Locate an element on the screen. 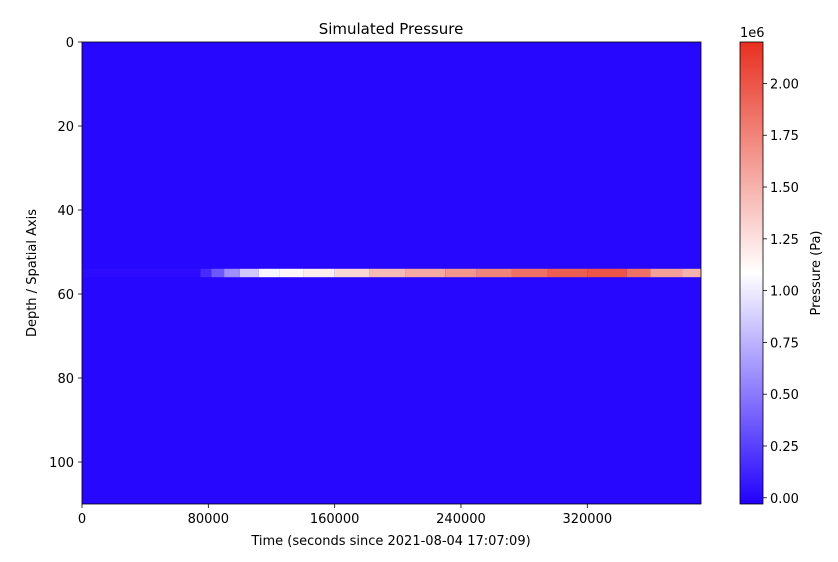 This screenshot has width=838, height=562. y-tick-label: 0 is located at coordinates (70, 43).